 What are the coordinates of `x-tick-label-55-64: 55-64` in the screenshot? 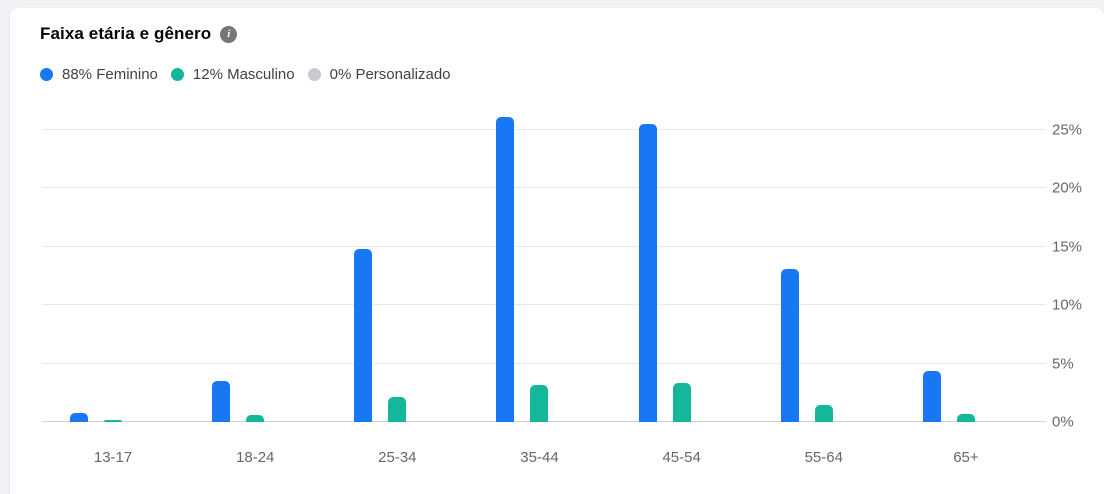 It's located at (823, 457).